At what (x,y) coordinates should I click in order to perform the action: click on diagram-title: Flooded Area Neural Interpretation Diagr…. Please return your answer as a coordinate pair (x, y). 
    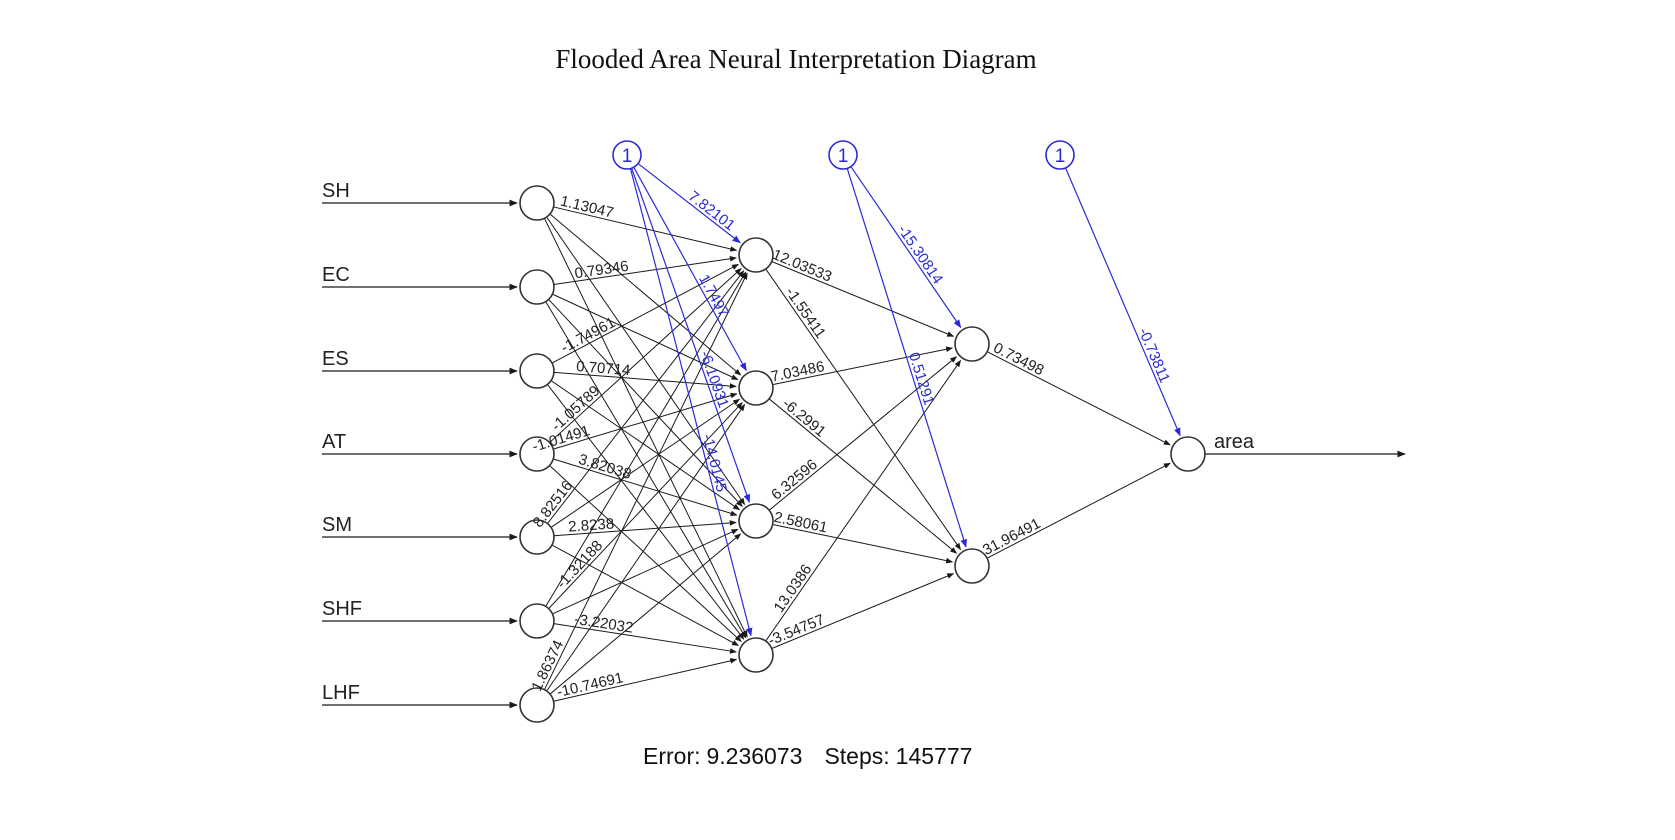
    Looking at the image, I should click on (795, 59).